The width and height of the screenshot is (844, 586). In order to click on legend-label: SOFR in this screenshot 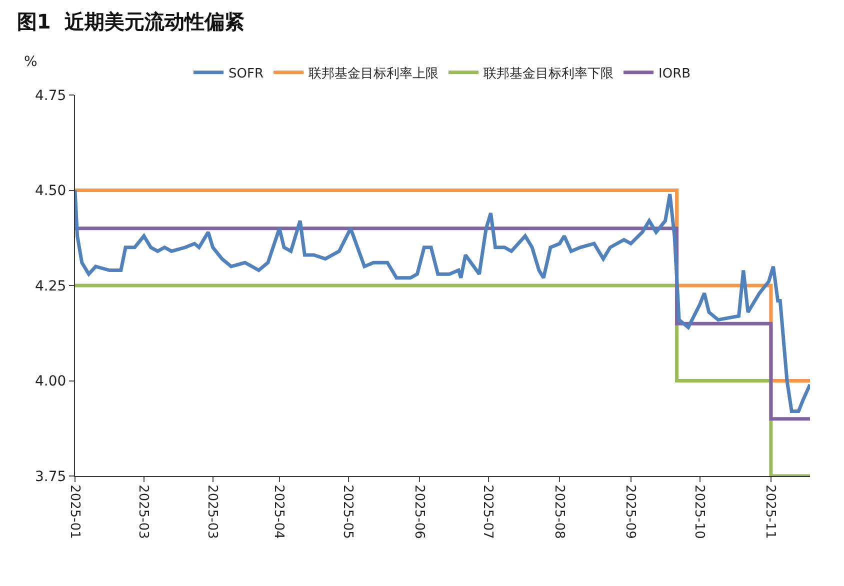, I will do `click(246, 74)`.